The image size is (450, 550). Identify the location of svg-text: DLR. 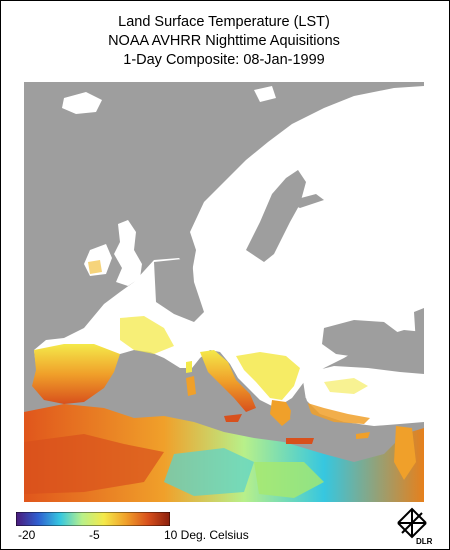
(424, 541).